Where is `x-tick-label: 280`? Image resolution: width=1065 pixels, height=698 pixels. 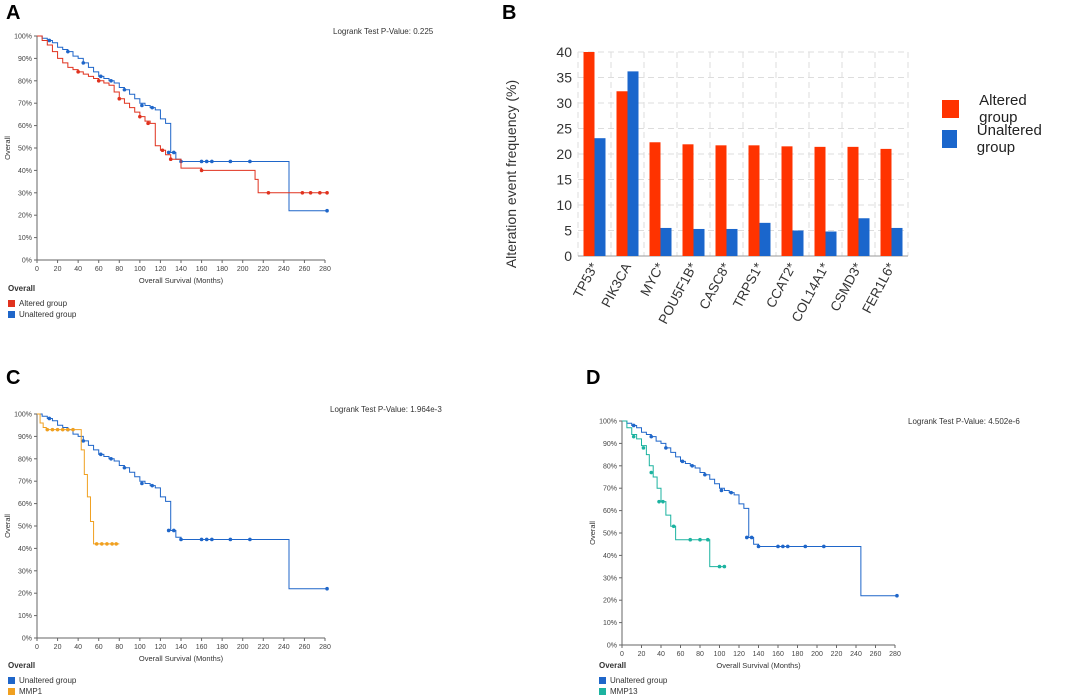
x-tick-label: 280 is located at coordinates (325, 647).